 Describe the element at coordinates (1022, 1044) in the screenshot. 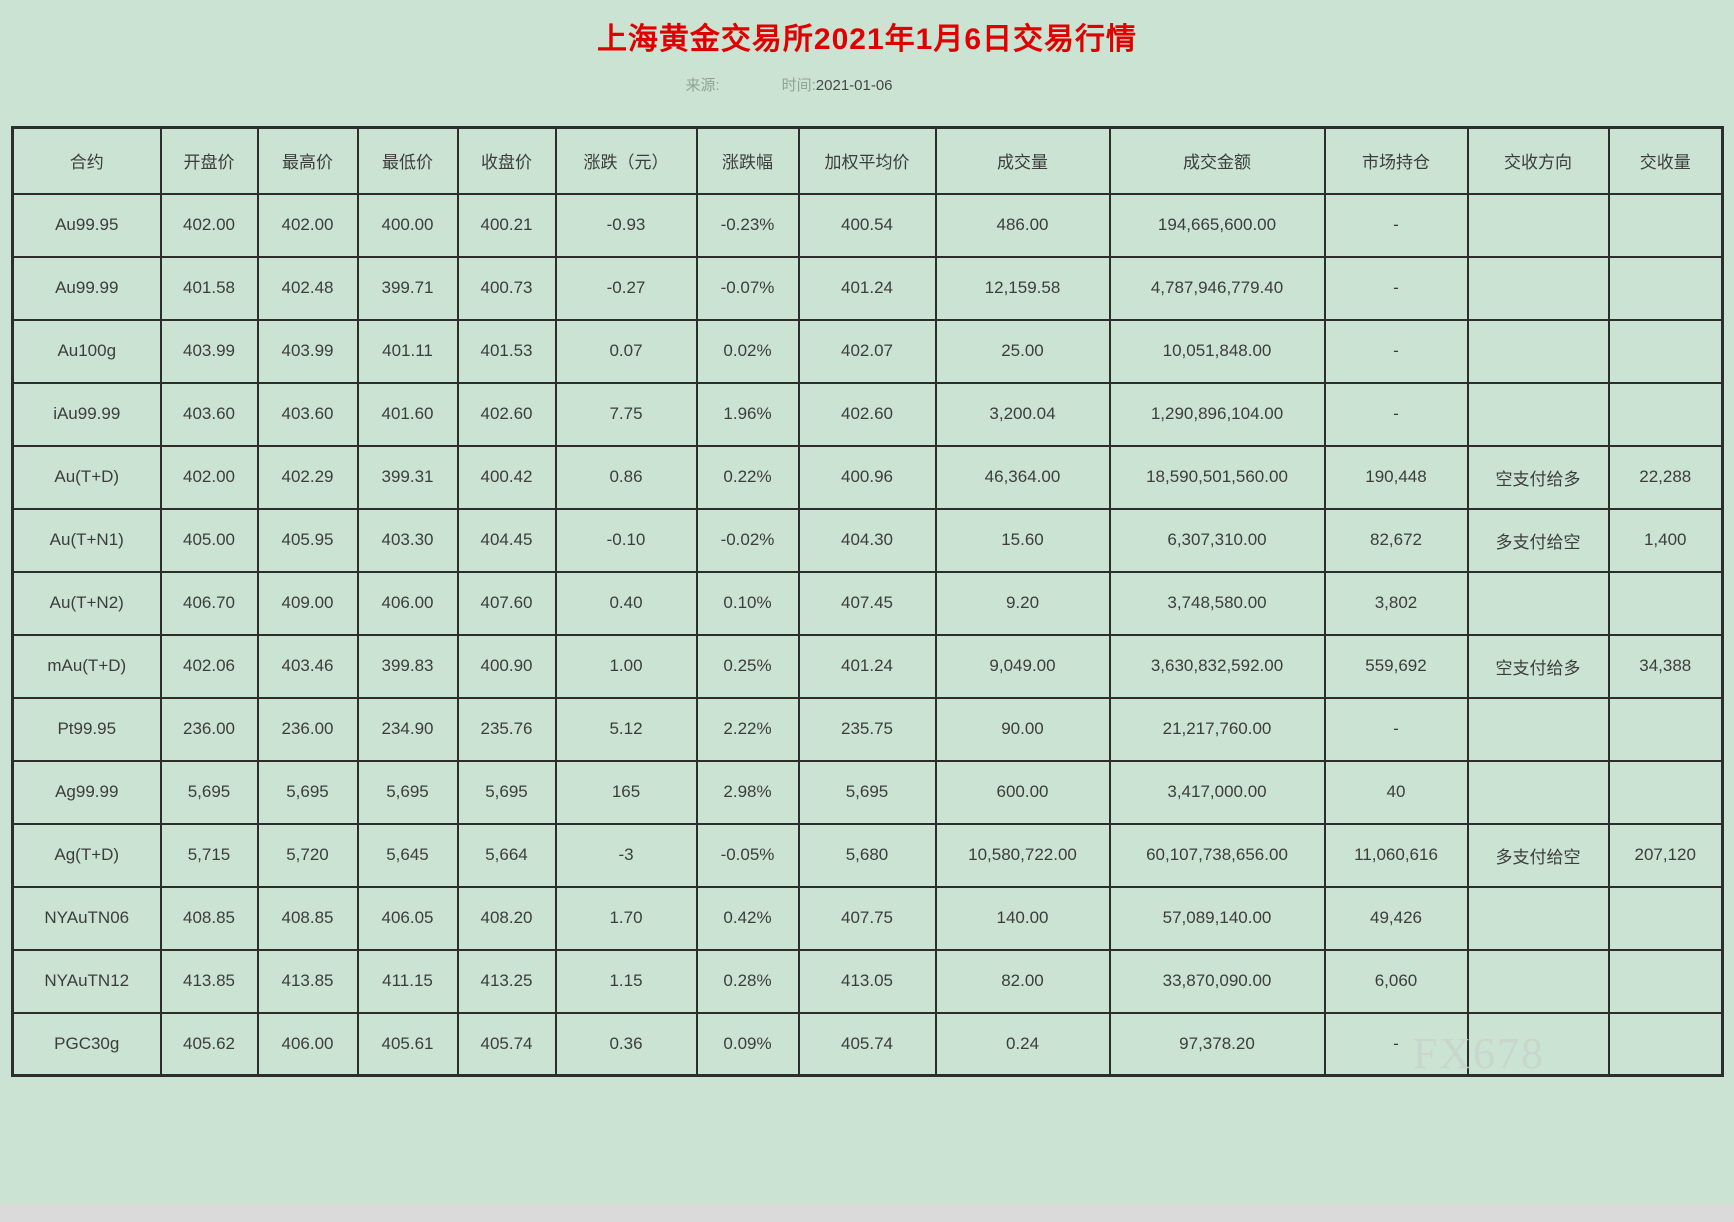

I see `cell: 0.24` at that location.